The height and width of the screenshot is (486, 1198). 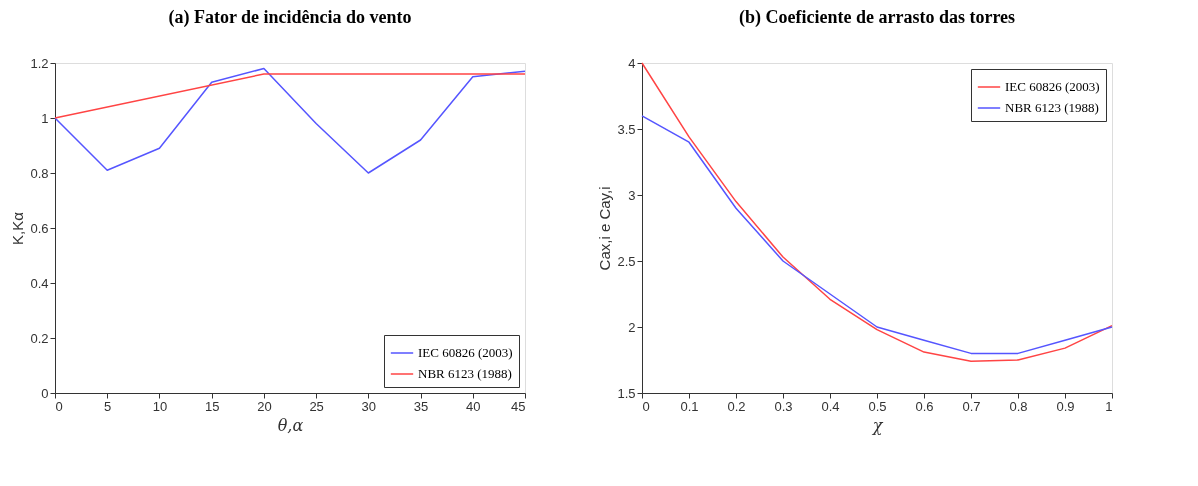 What do you see at coordinates (290, 425) in the screenshot?
I see `x-axis-title: θ,α` at bounding box center [290, 425].